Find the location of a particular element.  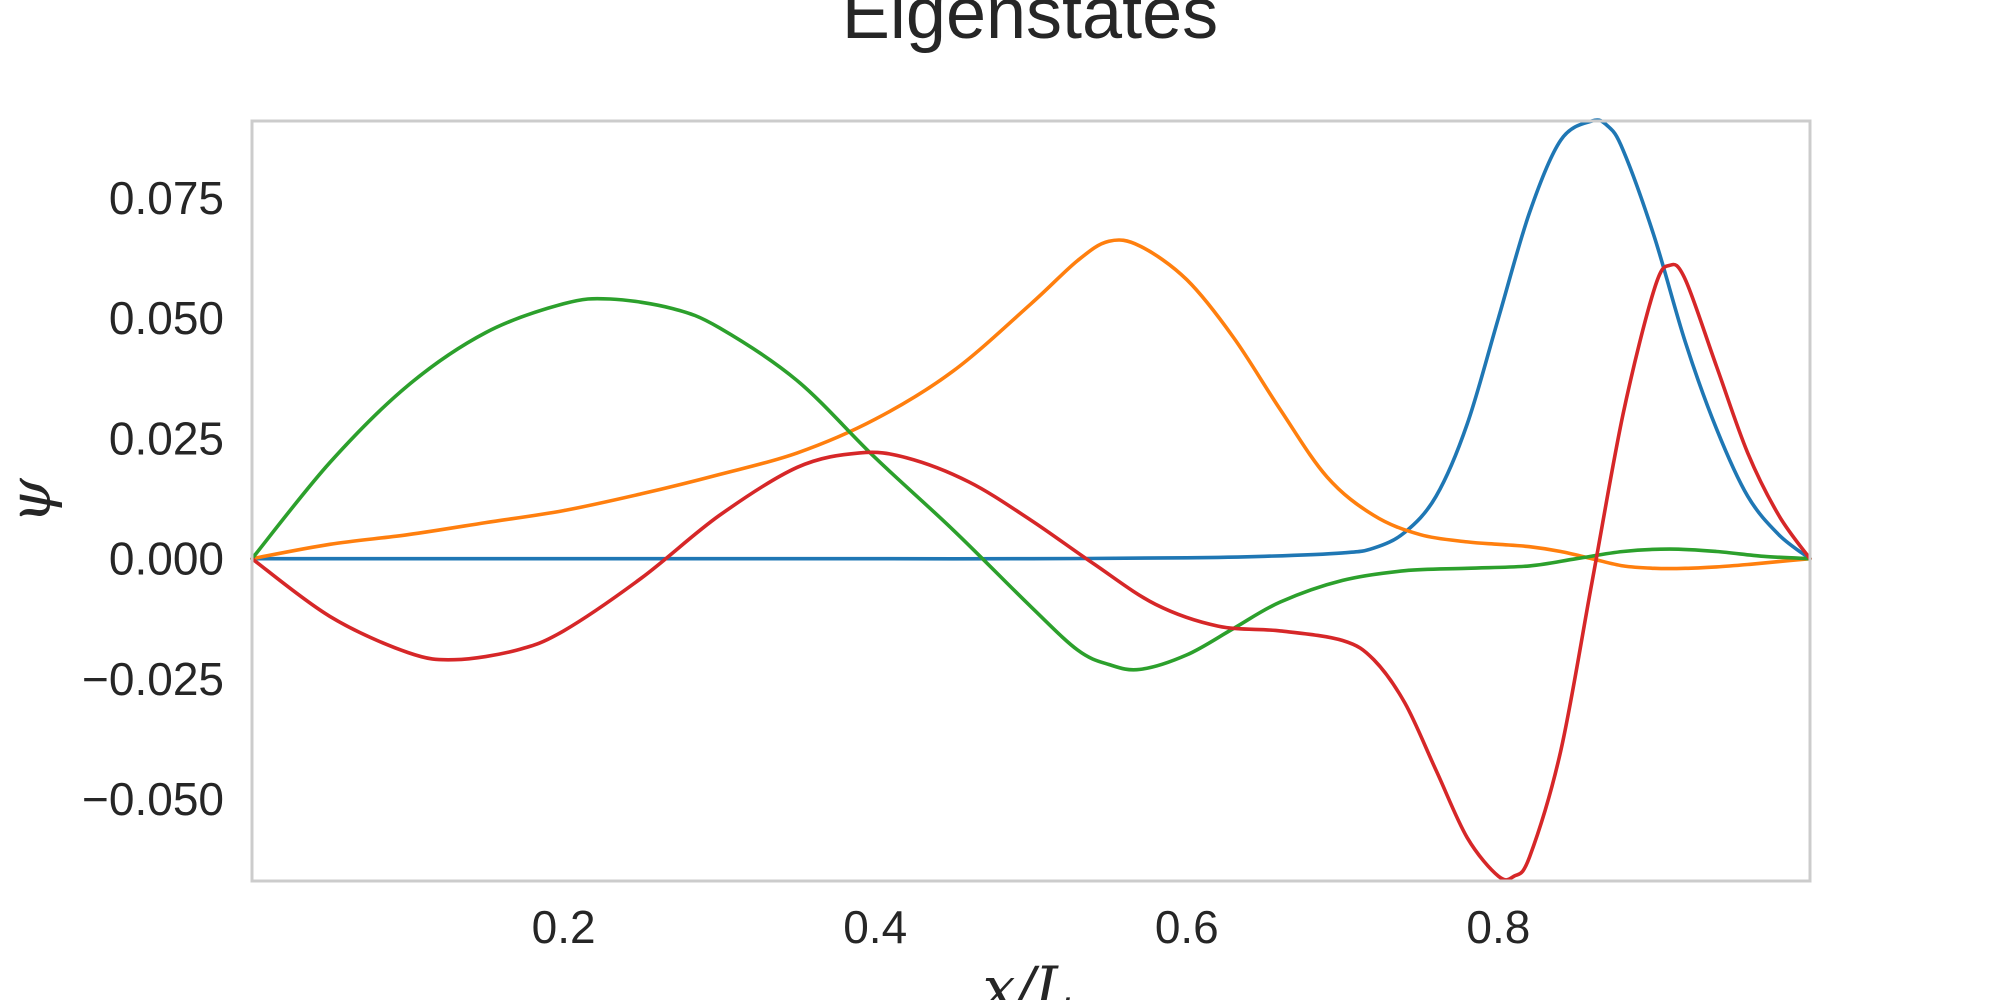

y-axis-label: ψ is located at coordinates (32, 501).